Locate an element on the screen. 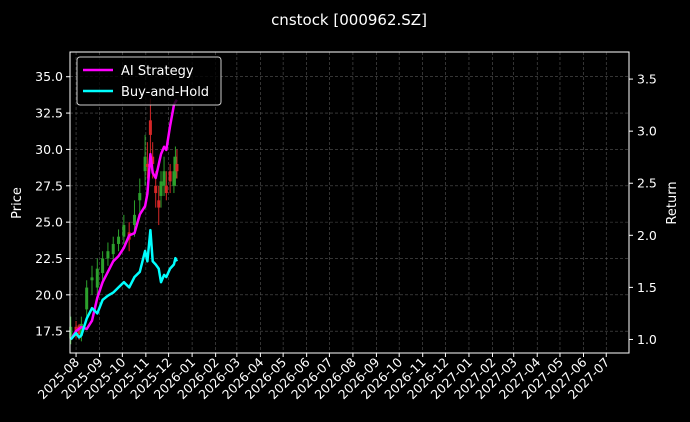 This screenshot has width=690, height=422. right-return-axis: 1.0 1.5 2.0 2.5 3.0 3.5 is located at coordinates (643, 209).